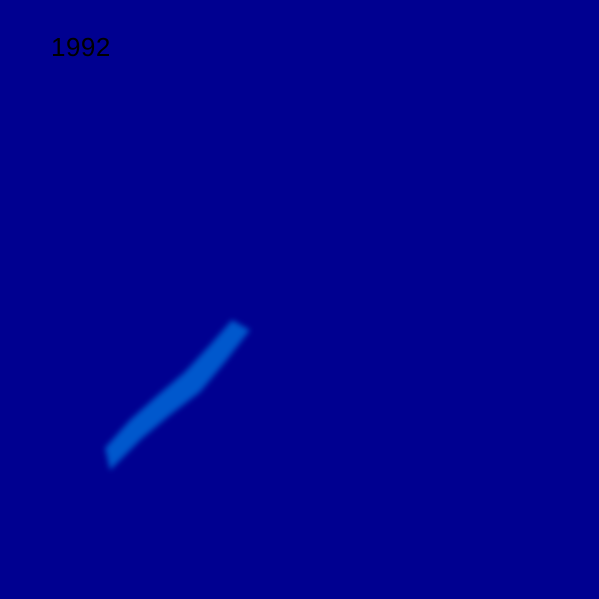  What do you see at coordinates (401, 81) in the screenshot?
I see `northwest-red-patch` at bounding box center [401, 81].